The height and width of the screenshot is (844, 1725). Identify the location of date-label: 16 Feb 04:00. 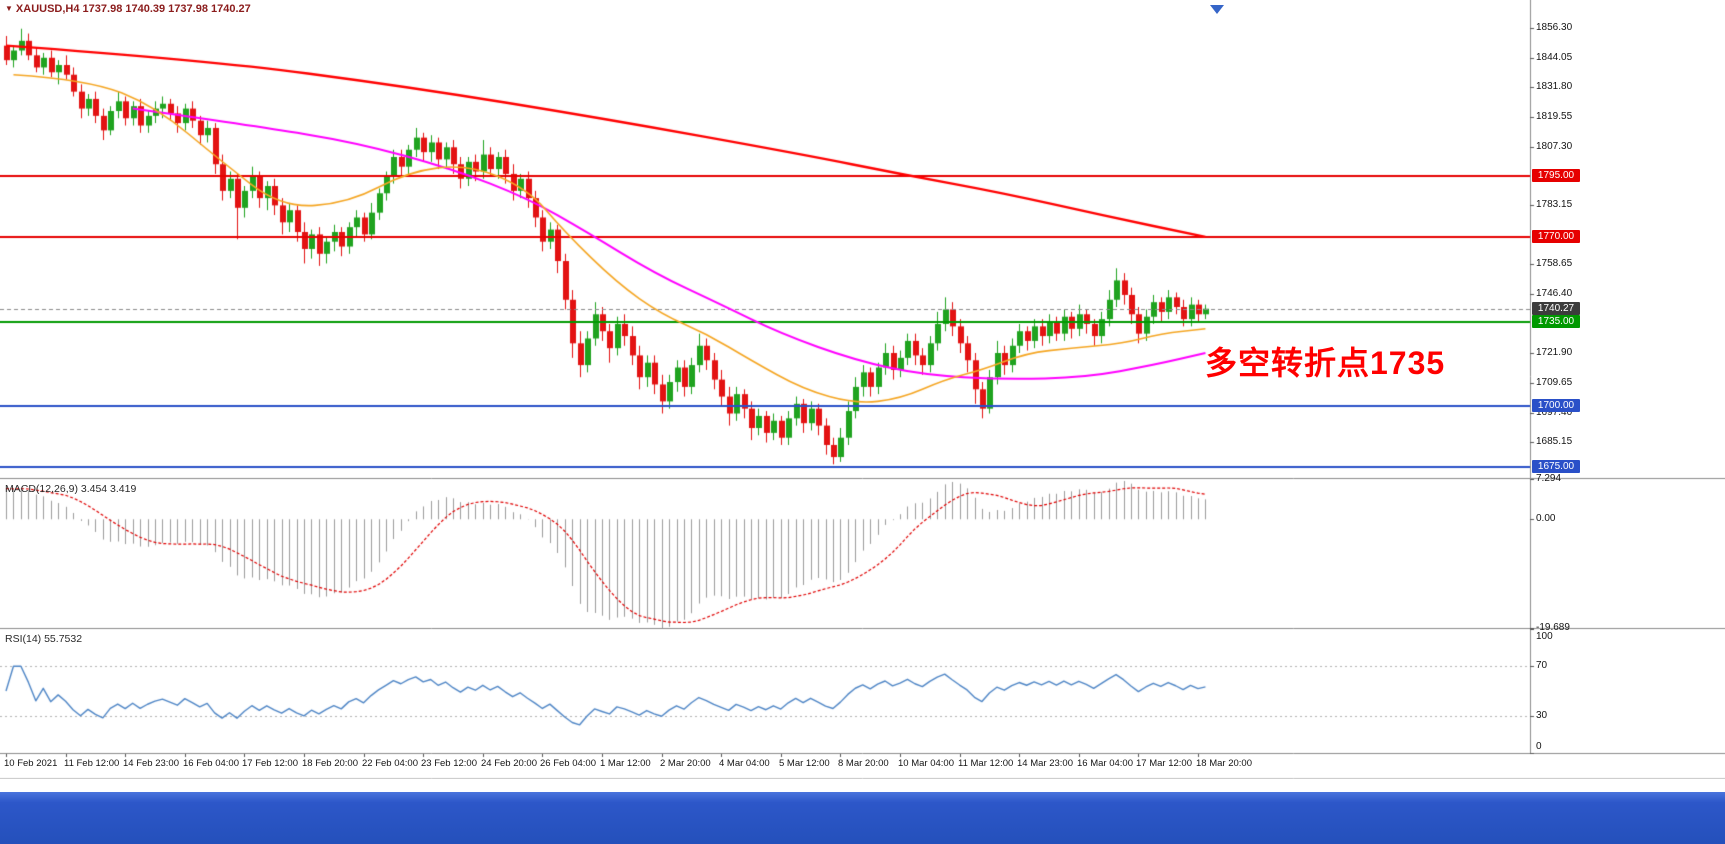
(211, 763).